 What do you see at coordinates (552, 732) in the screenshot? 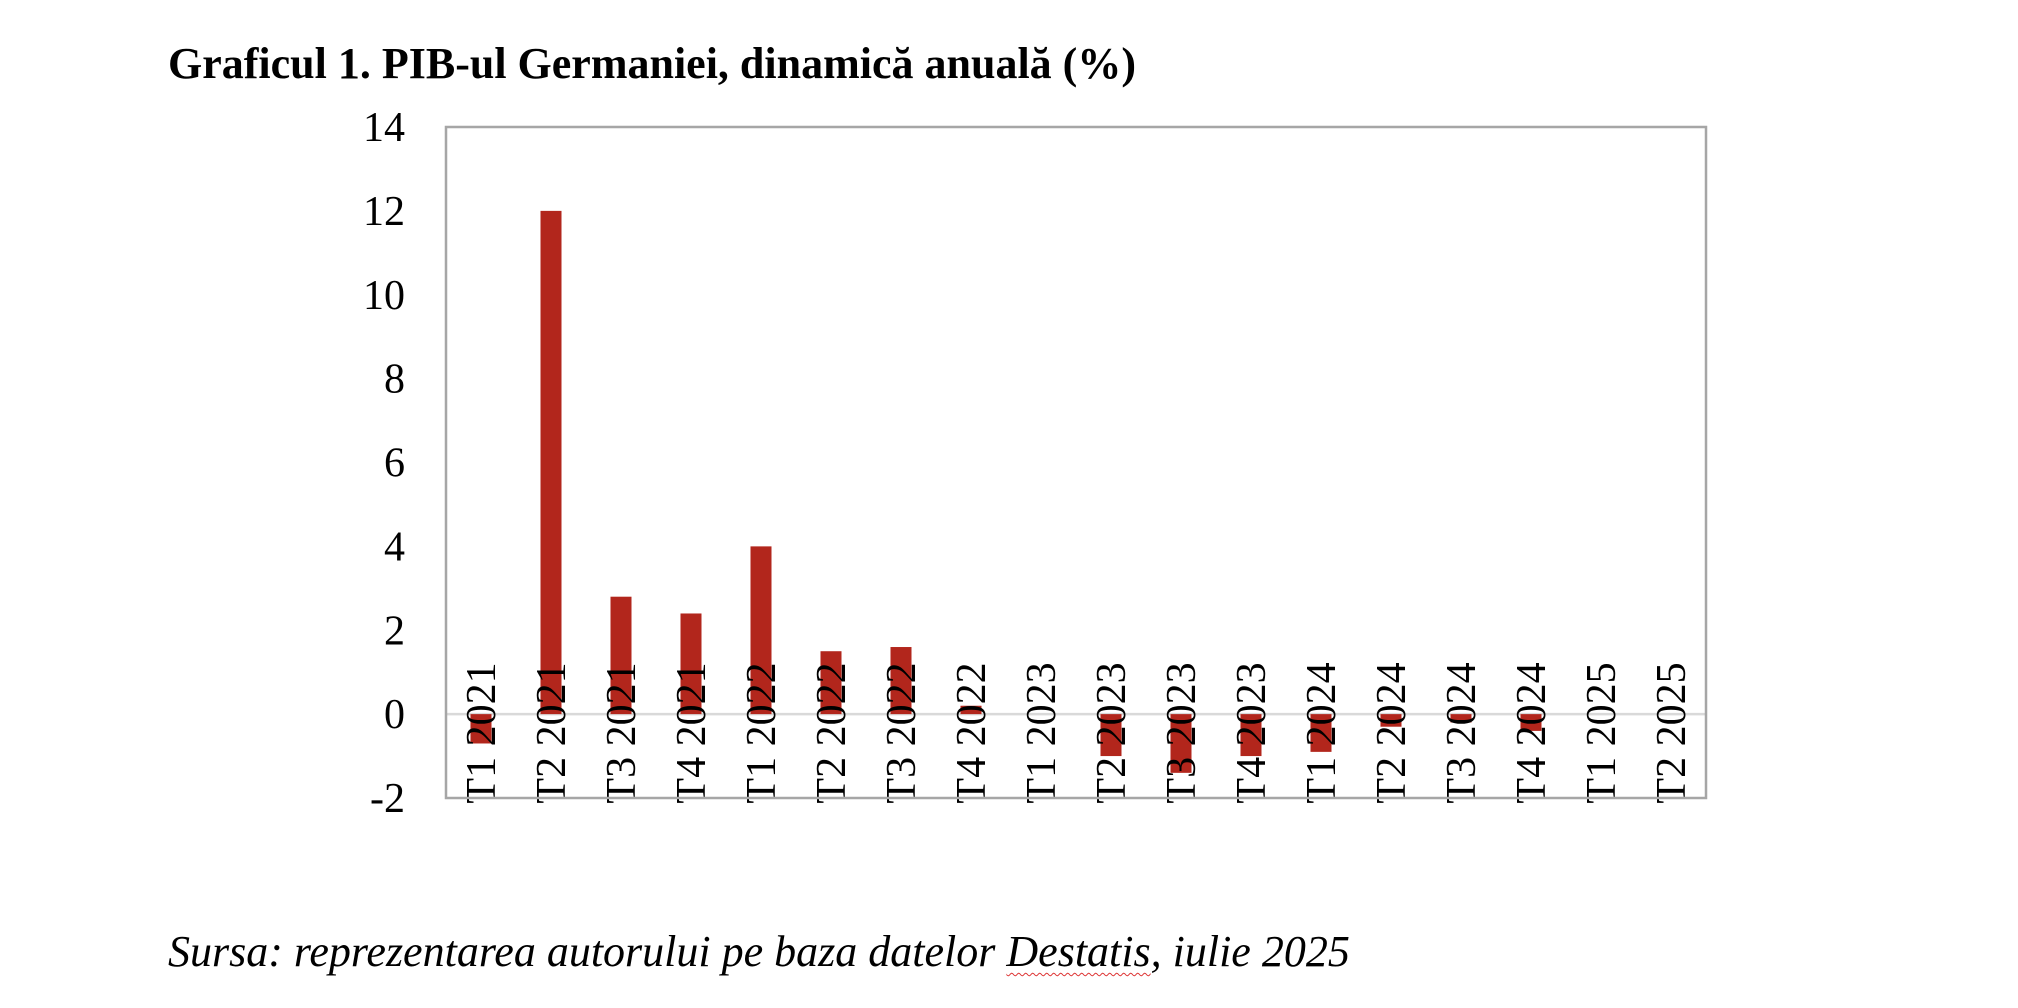
I see `x-tick-label: T2 2021` at bounding box center [552, 732].